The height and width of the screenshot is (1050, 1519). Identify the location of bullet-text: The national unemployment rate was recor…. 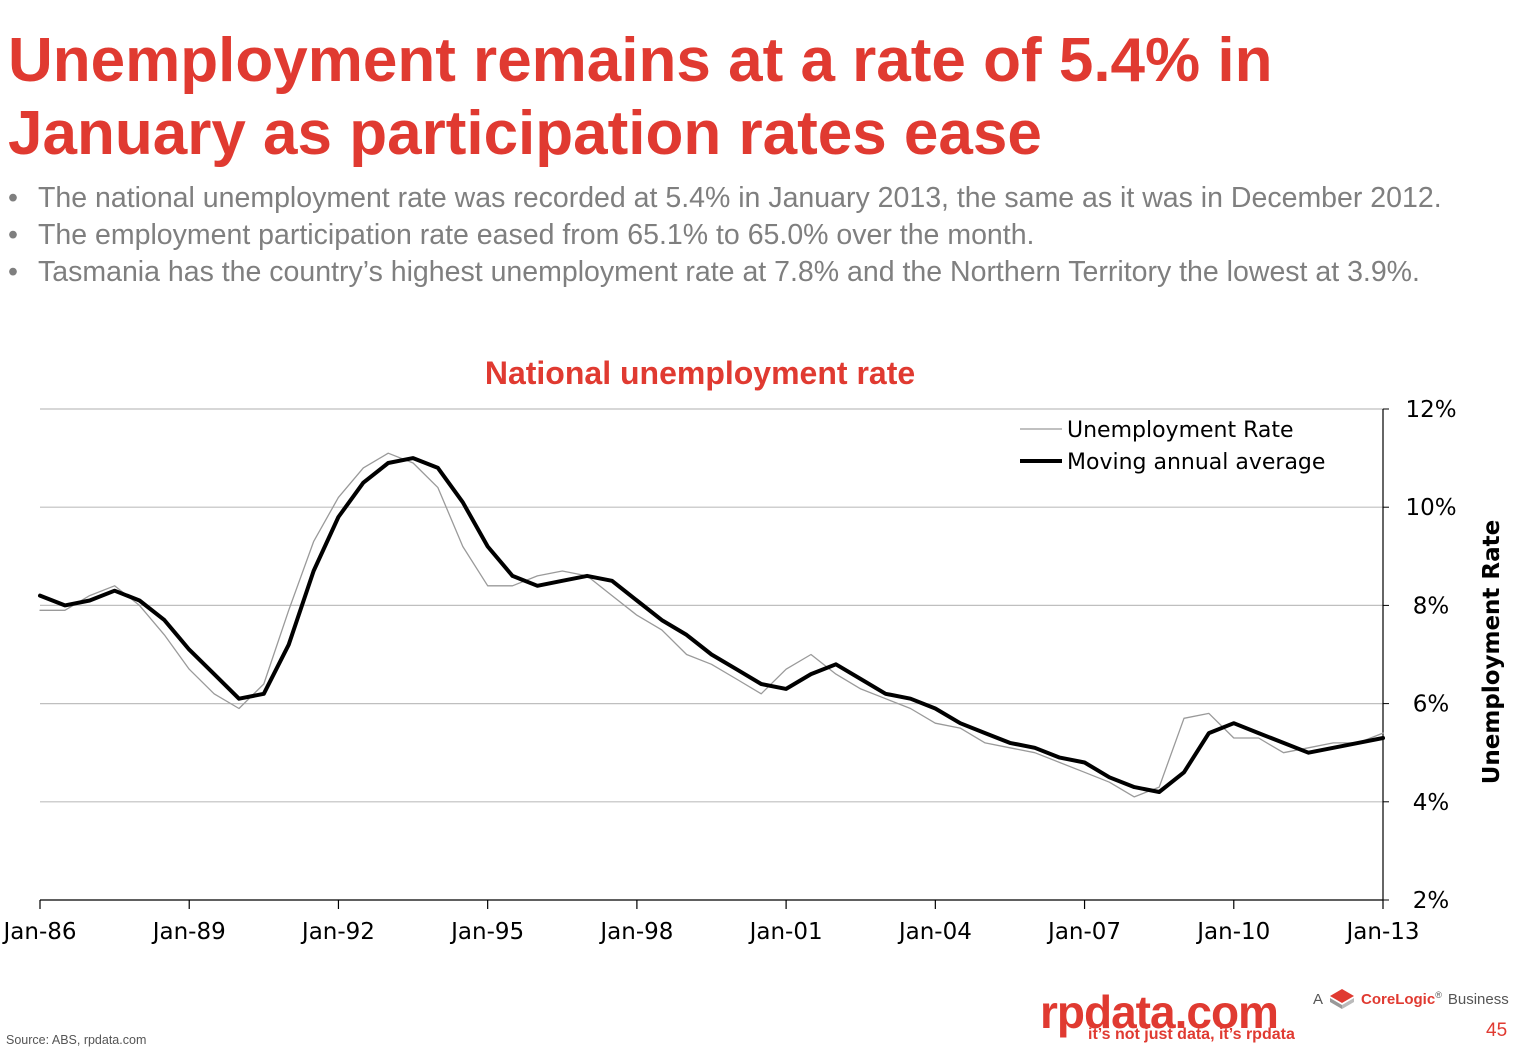
(740, 198).